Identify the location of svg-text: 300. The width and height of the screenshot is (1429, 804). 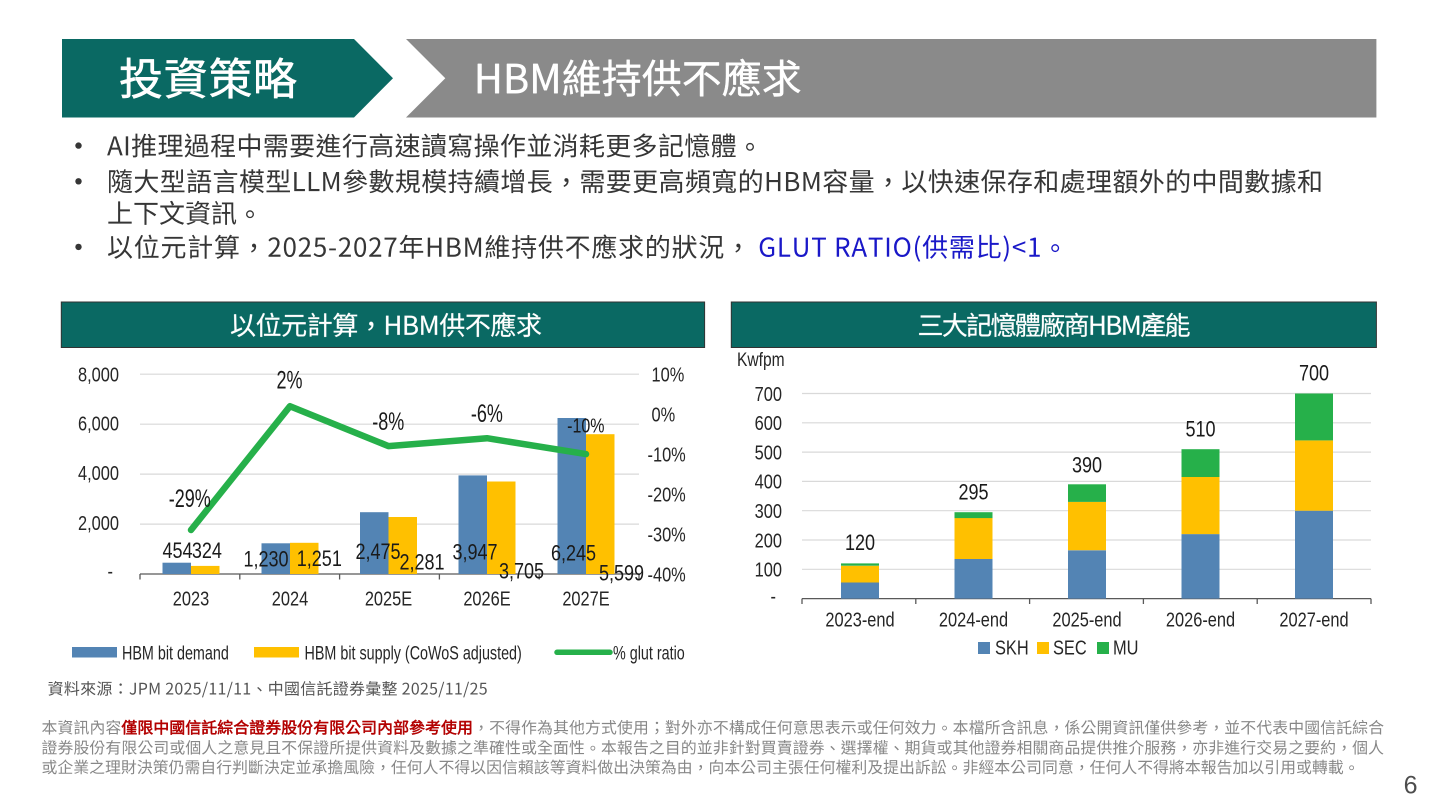
(768, 510).